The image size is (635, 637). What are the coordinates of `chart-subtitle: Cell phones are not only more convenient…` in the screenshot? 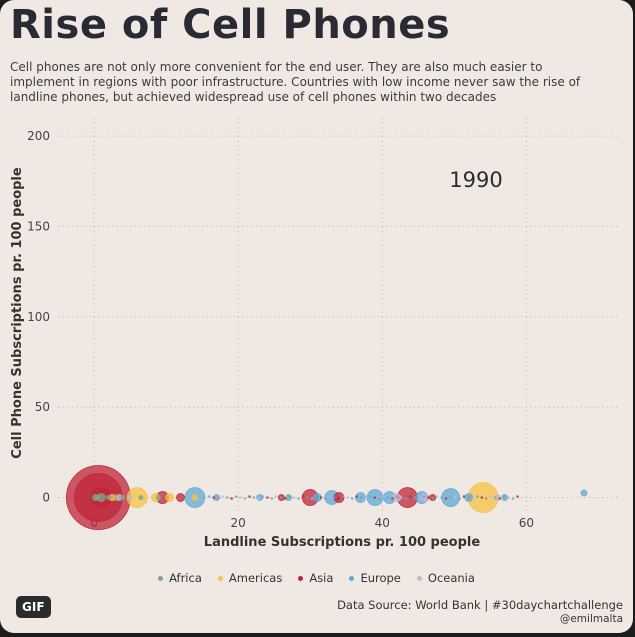 It's located at (295, 82).